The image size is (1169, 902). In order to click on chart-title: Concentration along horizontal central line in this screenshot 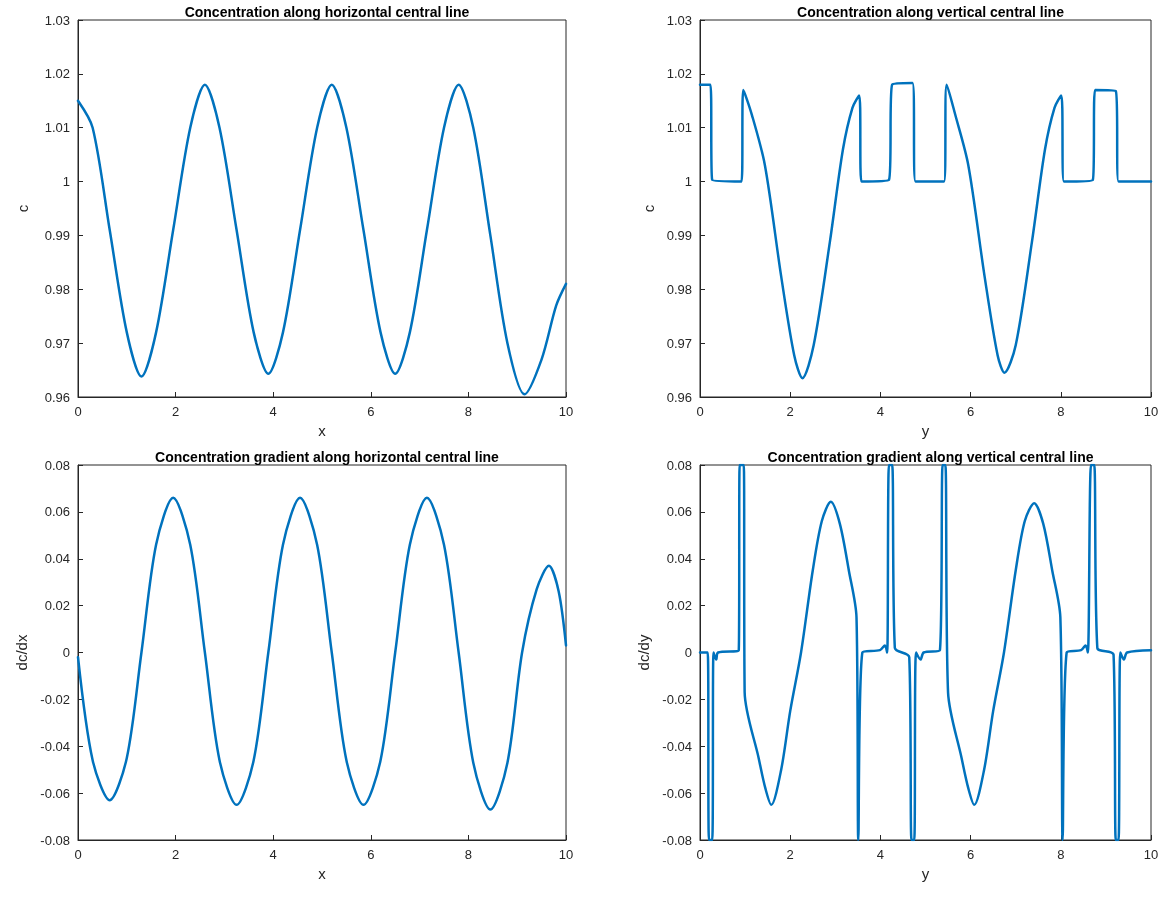, I will do `click(327, 12)`.